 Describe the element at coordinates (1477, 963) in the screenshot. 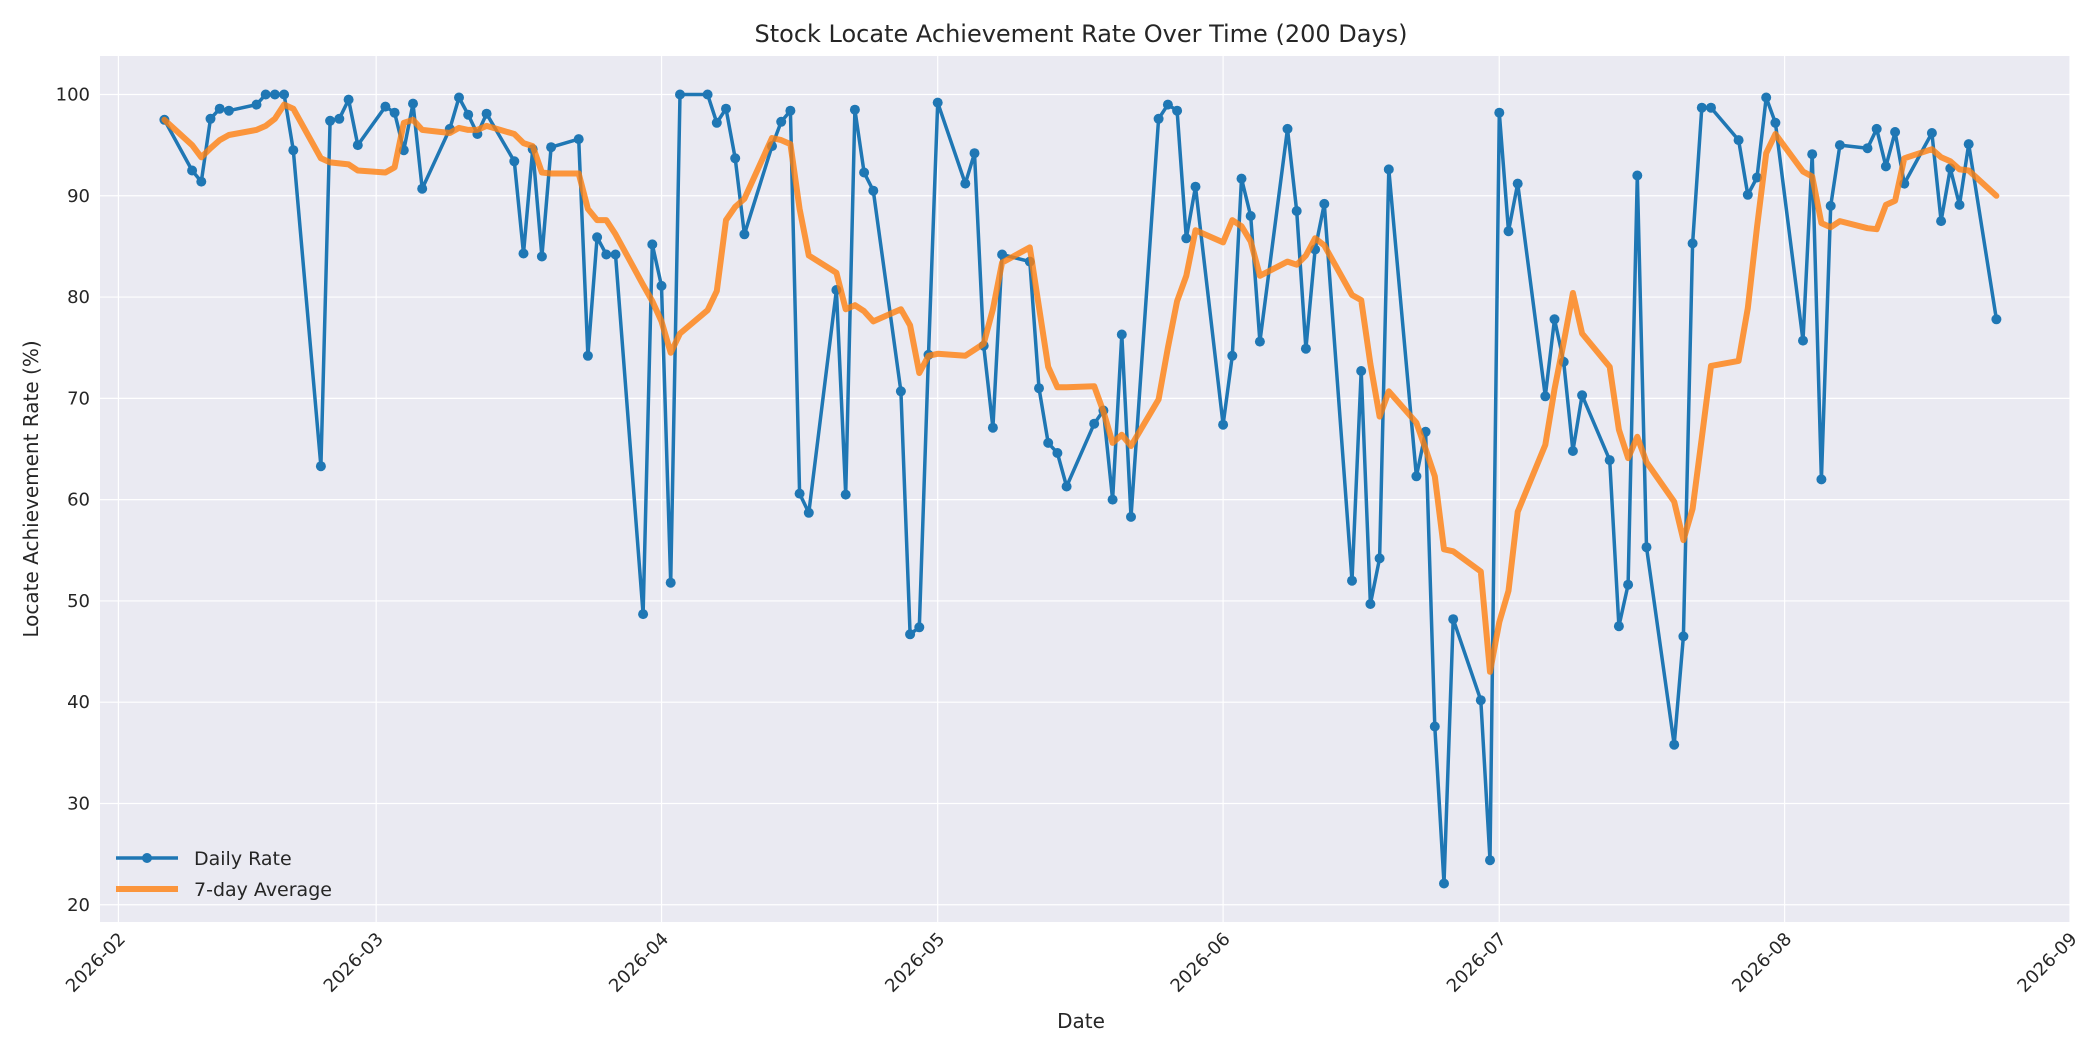

I see `x-tick-label: 2026-07` at that location.